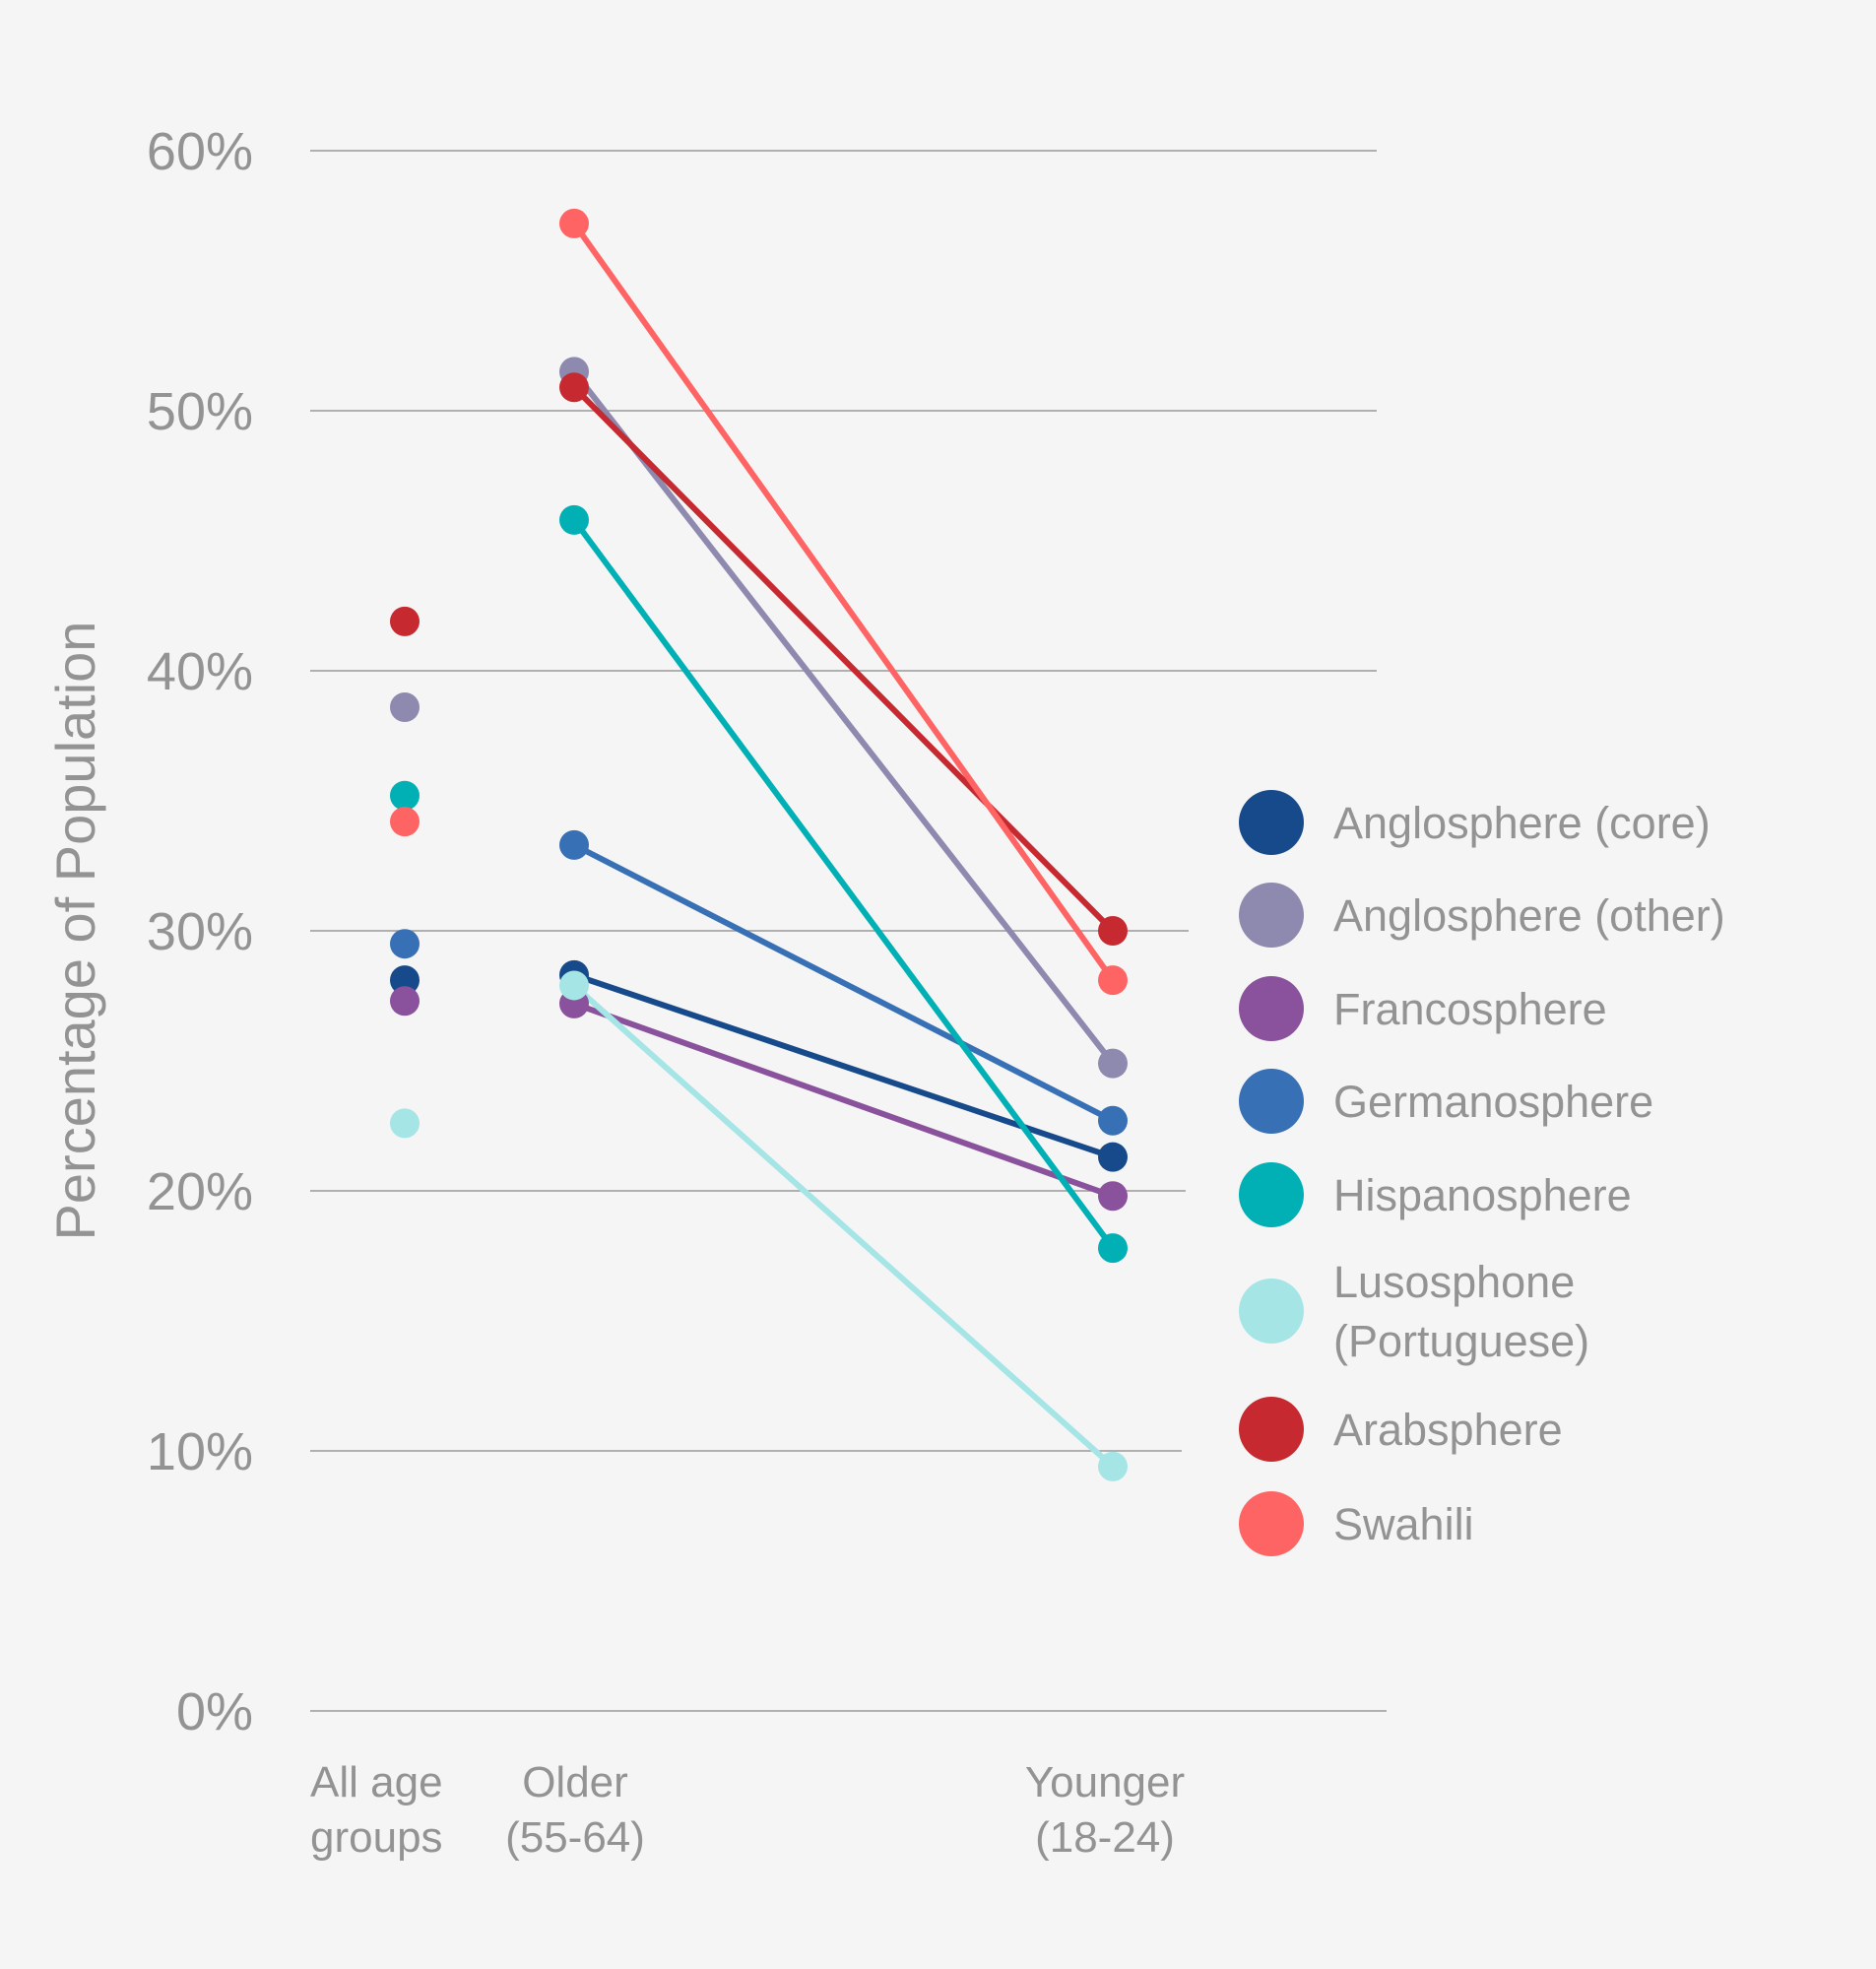 The width and height of the screenshot is (1876, 1969). What do you see at coordinates (405, 706) in the screenshot?
I see `point-anglosphere-other-all` at bounding box center [405, 706].